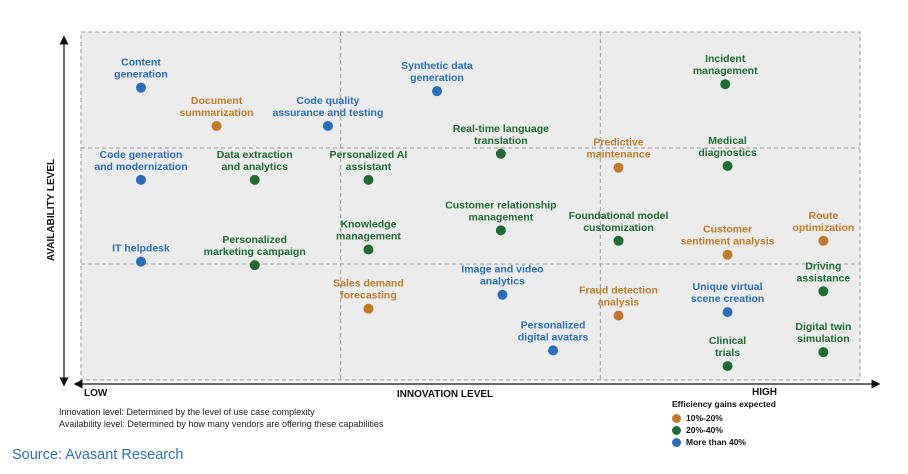 The image size is (908, 474). Describe the element at coordinates (724, 430) in the screenshot. I see `legend-item-20-40: 20%-40%` at that location.